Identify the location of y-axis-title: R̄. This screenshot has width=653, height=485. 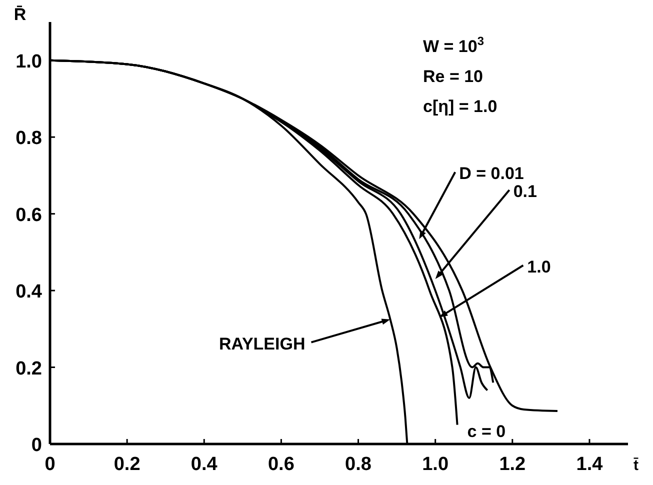
(20, 14).